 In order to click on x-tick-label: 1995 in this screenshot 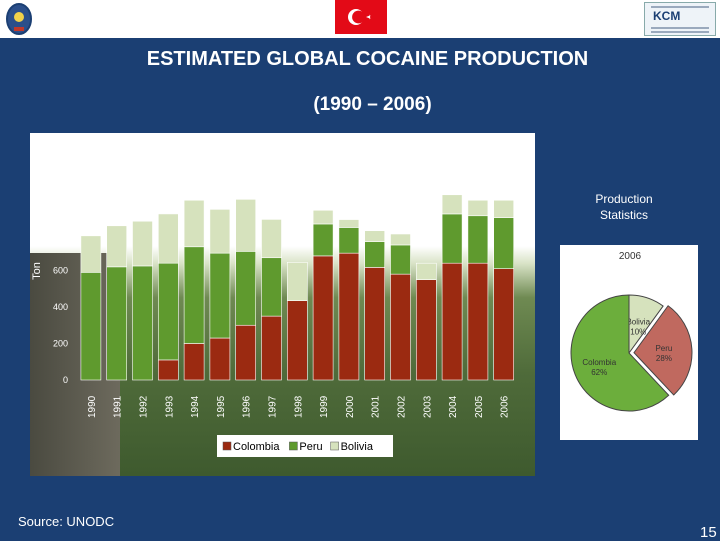, I will do `click(221, 406)`.